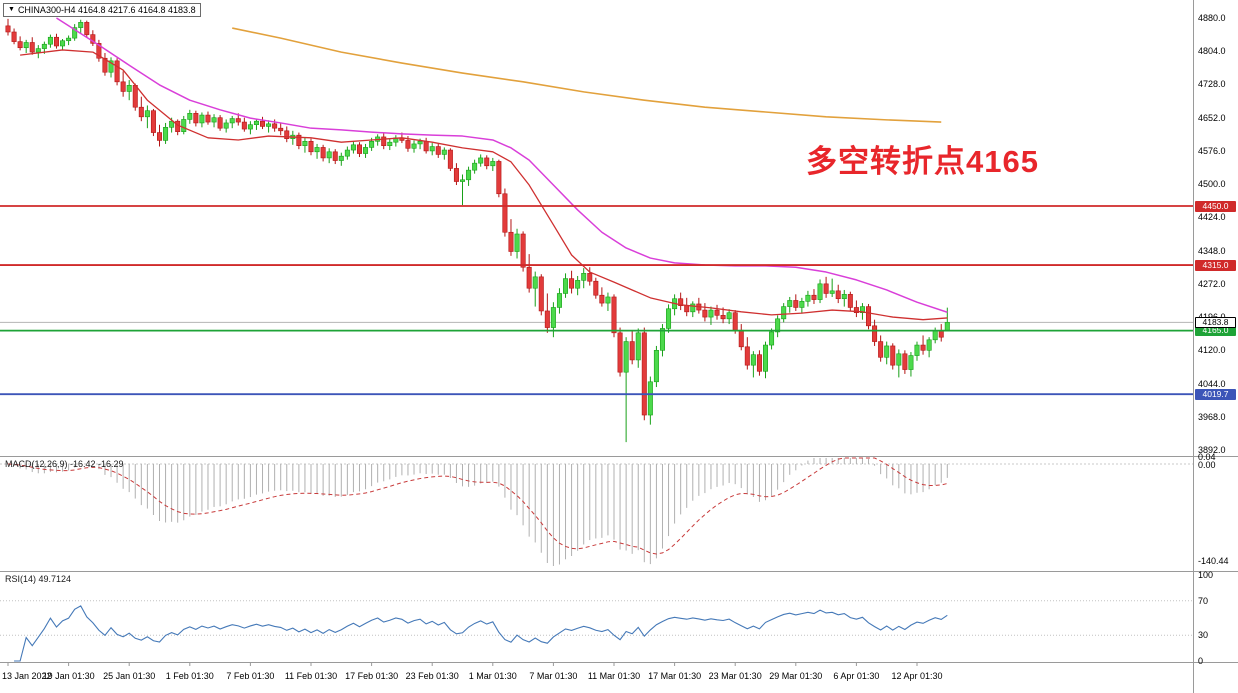  What do you see at coordinates (614, 676) in the screenshot?
I see `time-axis-label: 11 Mar 01:30` at bounding box center [614, 676].